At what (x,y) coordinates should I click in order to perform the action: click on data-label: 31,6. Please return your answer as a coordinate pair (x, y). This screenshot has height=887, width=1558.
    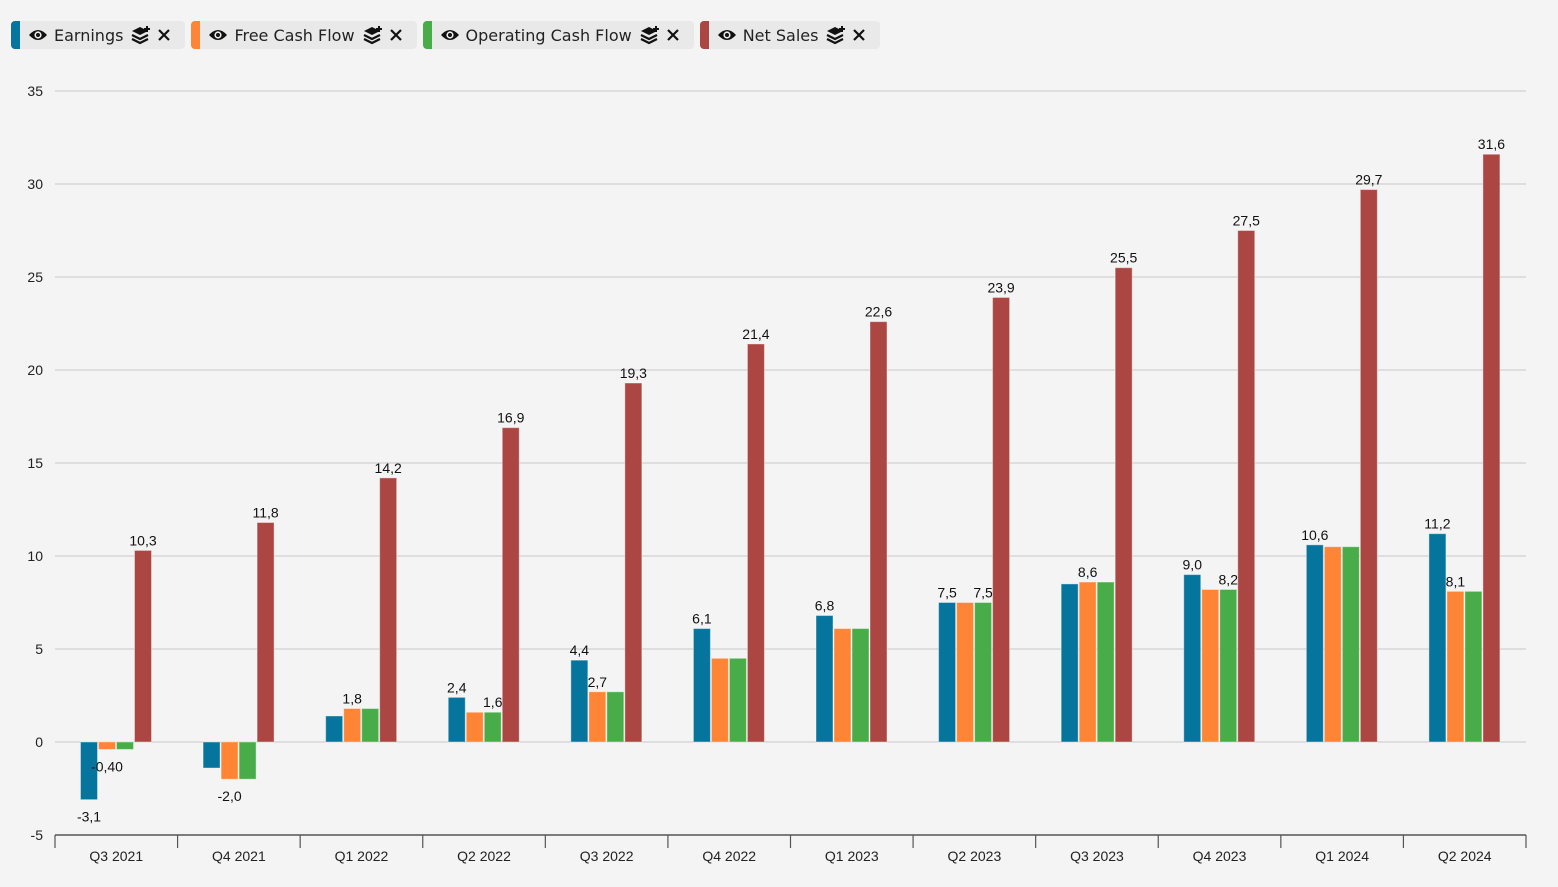
    Looking at the image, I should click on (1491, 144).